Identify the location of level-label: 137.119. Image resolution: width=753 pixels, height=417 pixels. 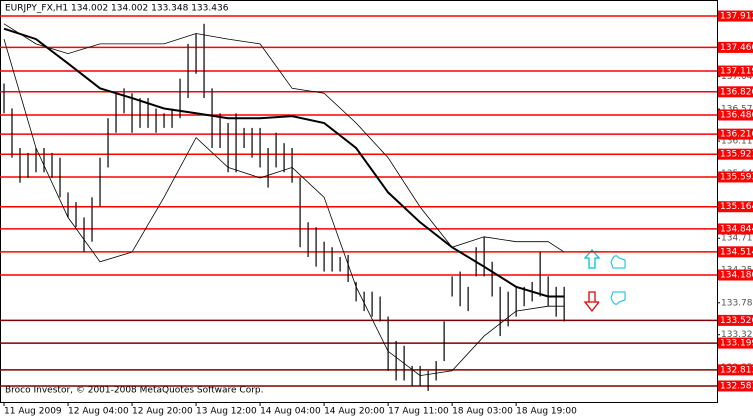
(736, 72).